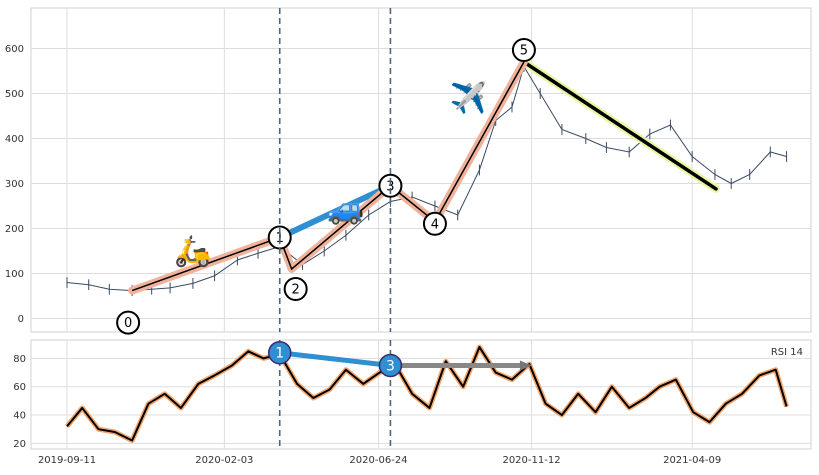  Describe the element at coordinates (692, 460) in the screenshot. I see `x-tick-label: 2021-04-09` at that location.